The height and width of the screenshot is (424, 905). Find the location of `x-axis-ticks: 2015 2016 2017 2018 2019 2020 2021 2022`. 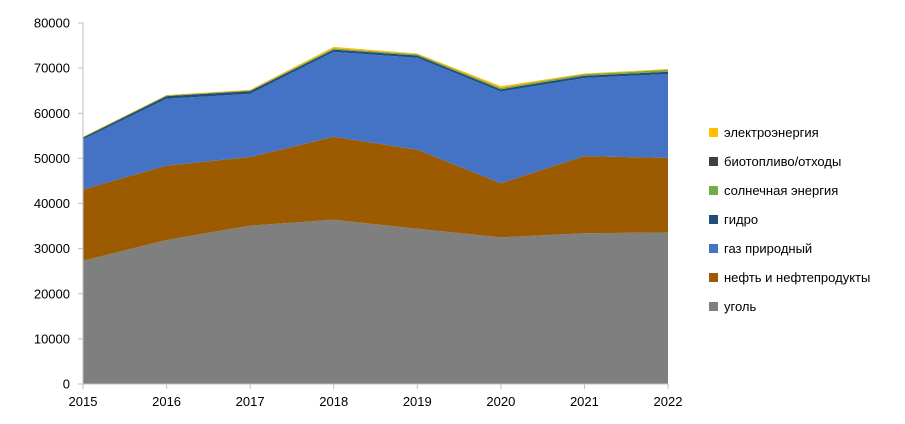

x-axis-ticks: 2015 2016 2017 2018 2019 2020 2021 2022 is located at coordinates (376, 396).